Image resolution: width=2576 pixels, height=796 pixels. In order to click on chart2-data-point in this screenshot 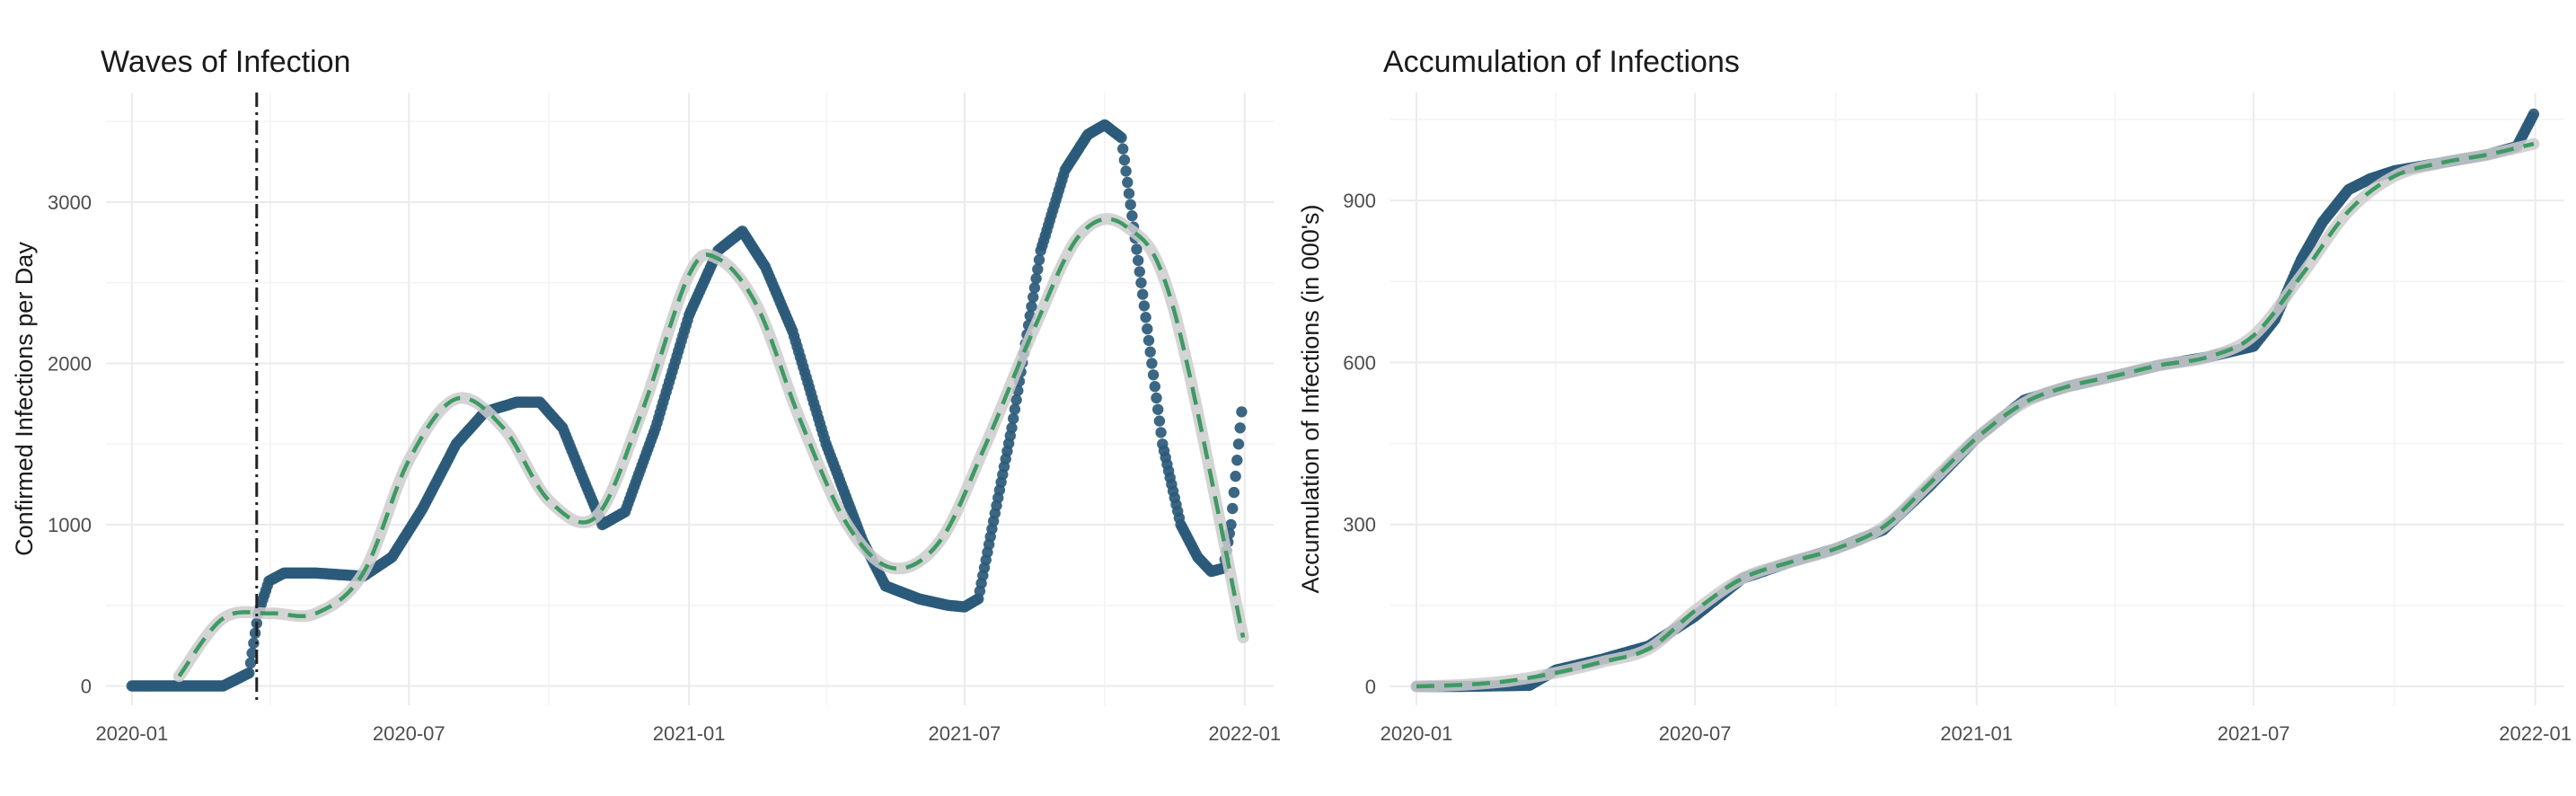, I will do `click(2533, 114)`.